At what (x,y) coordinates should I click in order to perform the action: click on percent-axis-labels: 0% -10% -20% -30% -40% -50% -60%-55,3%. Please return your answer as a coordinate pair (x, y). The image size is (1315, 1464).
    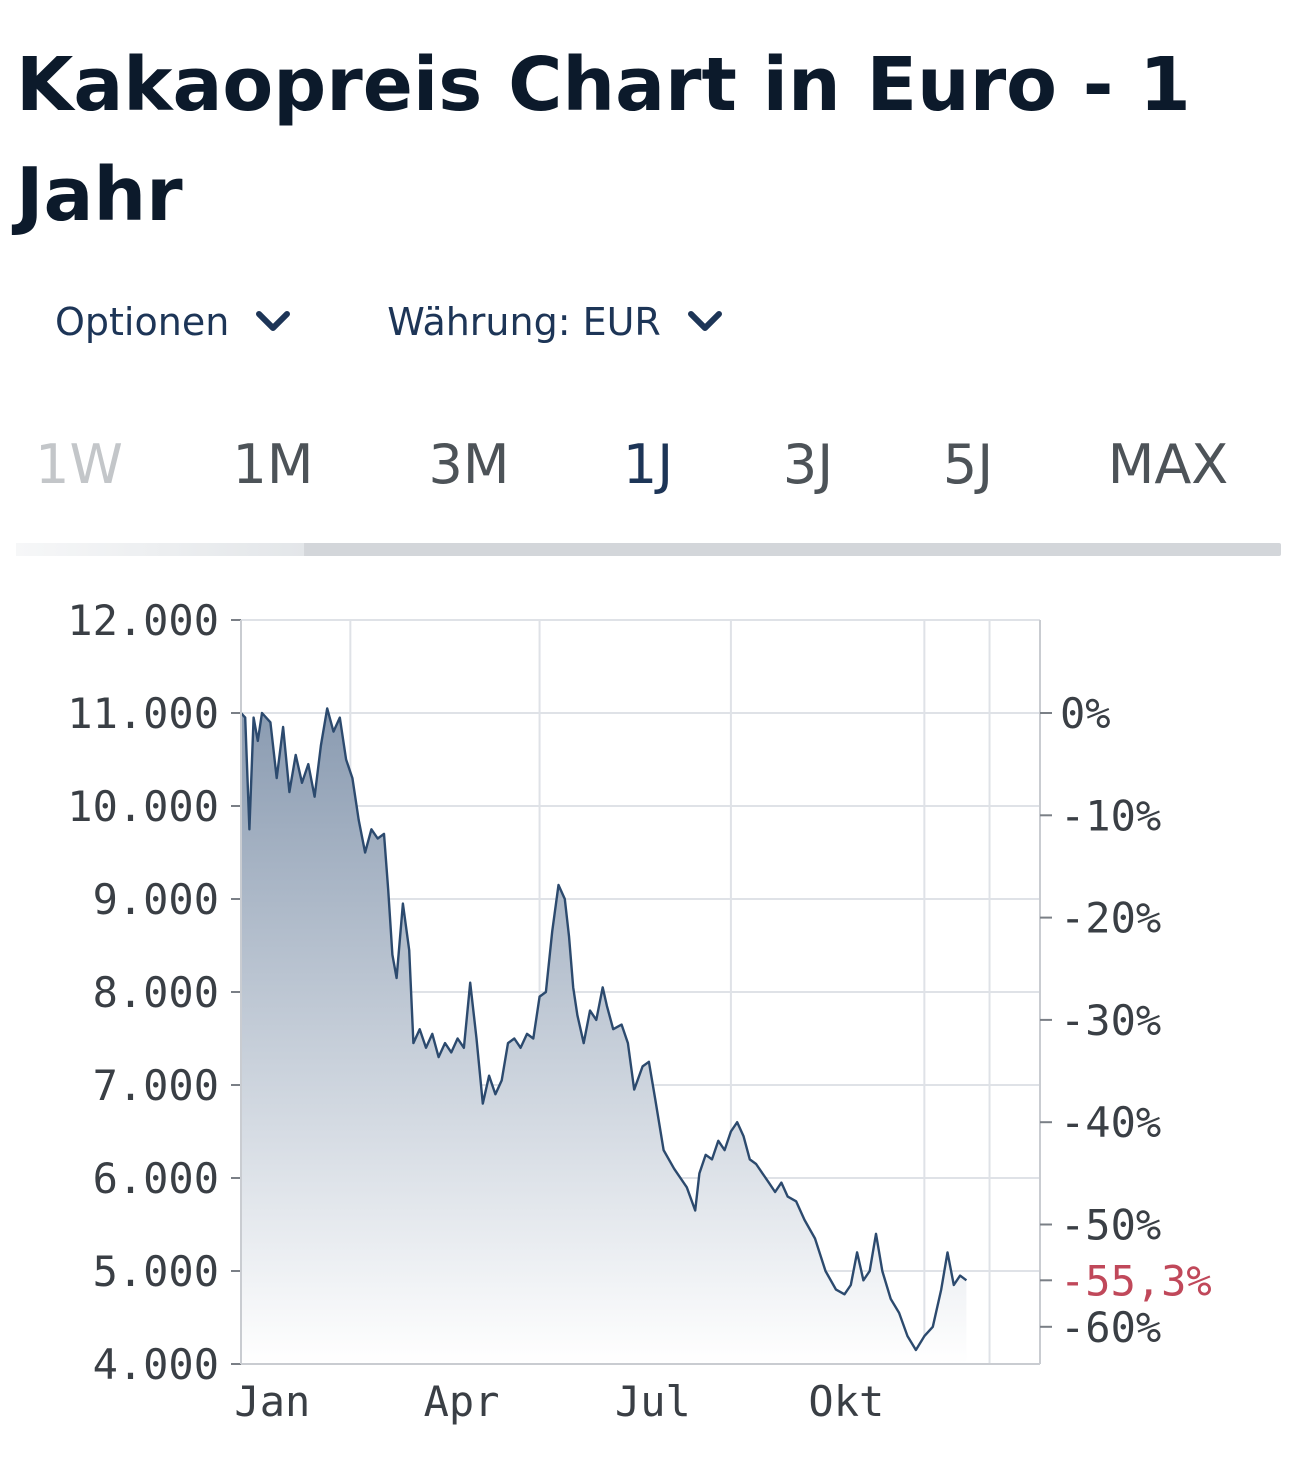
    Looking at the image, I should click on (1136, 1020).